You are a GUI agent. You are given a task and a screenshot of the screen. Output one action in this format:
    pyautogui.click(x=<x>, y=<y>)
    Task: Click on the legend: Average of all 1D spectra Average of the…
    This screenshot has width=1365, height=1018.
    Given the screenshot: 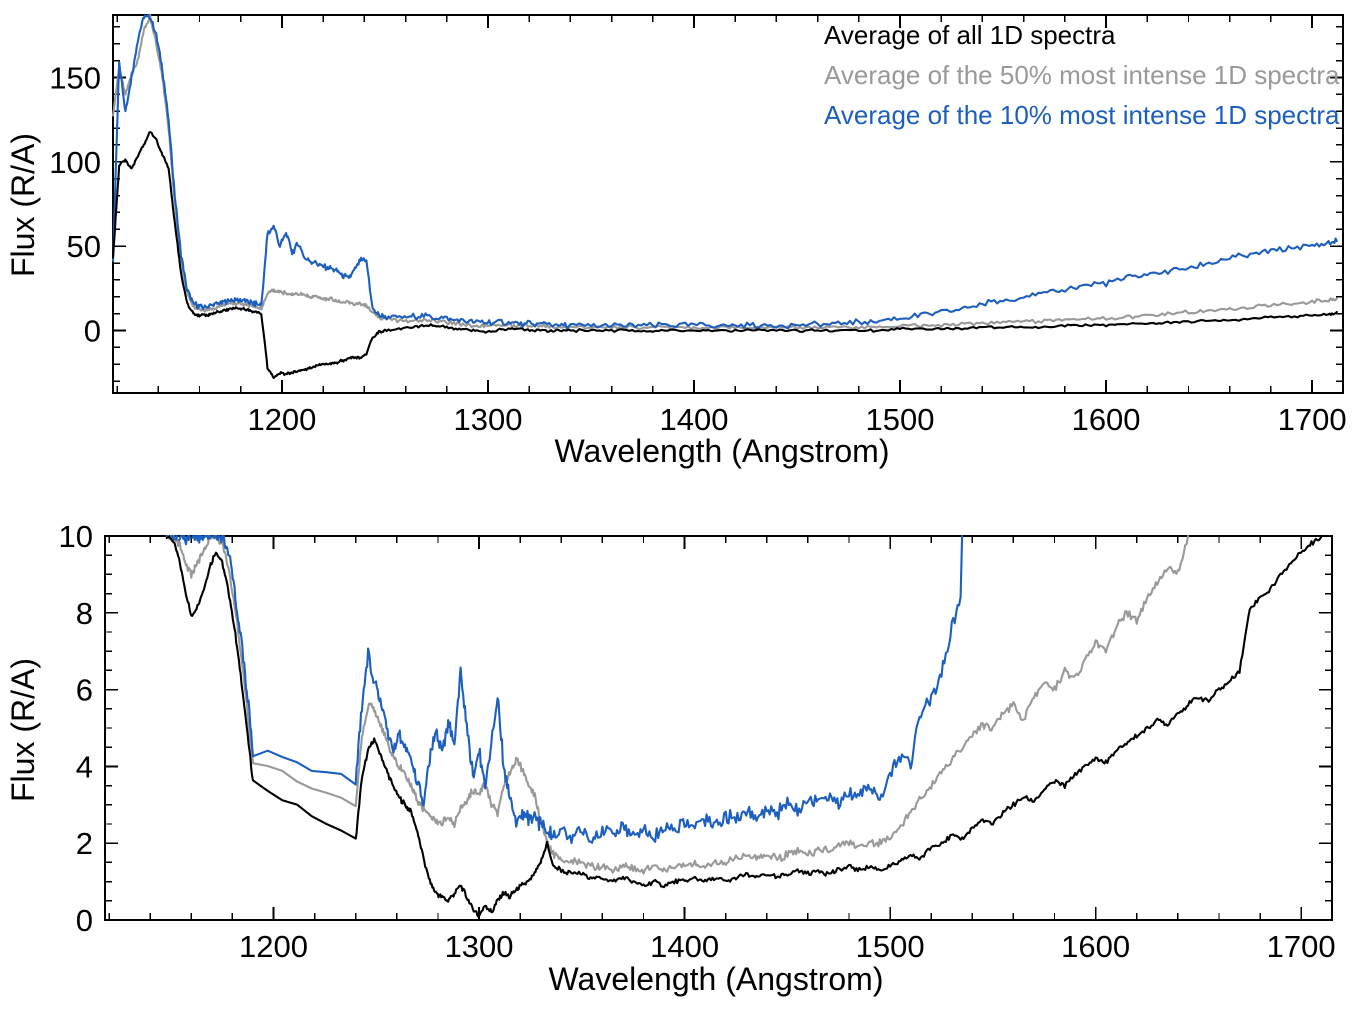 What is the action you would take?
    pyautogui.click(x=1082, y=75)
    